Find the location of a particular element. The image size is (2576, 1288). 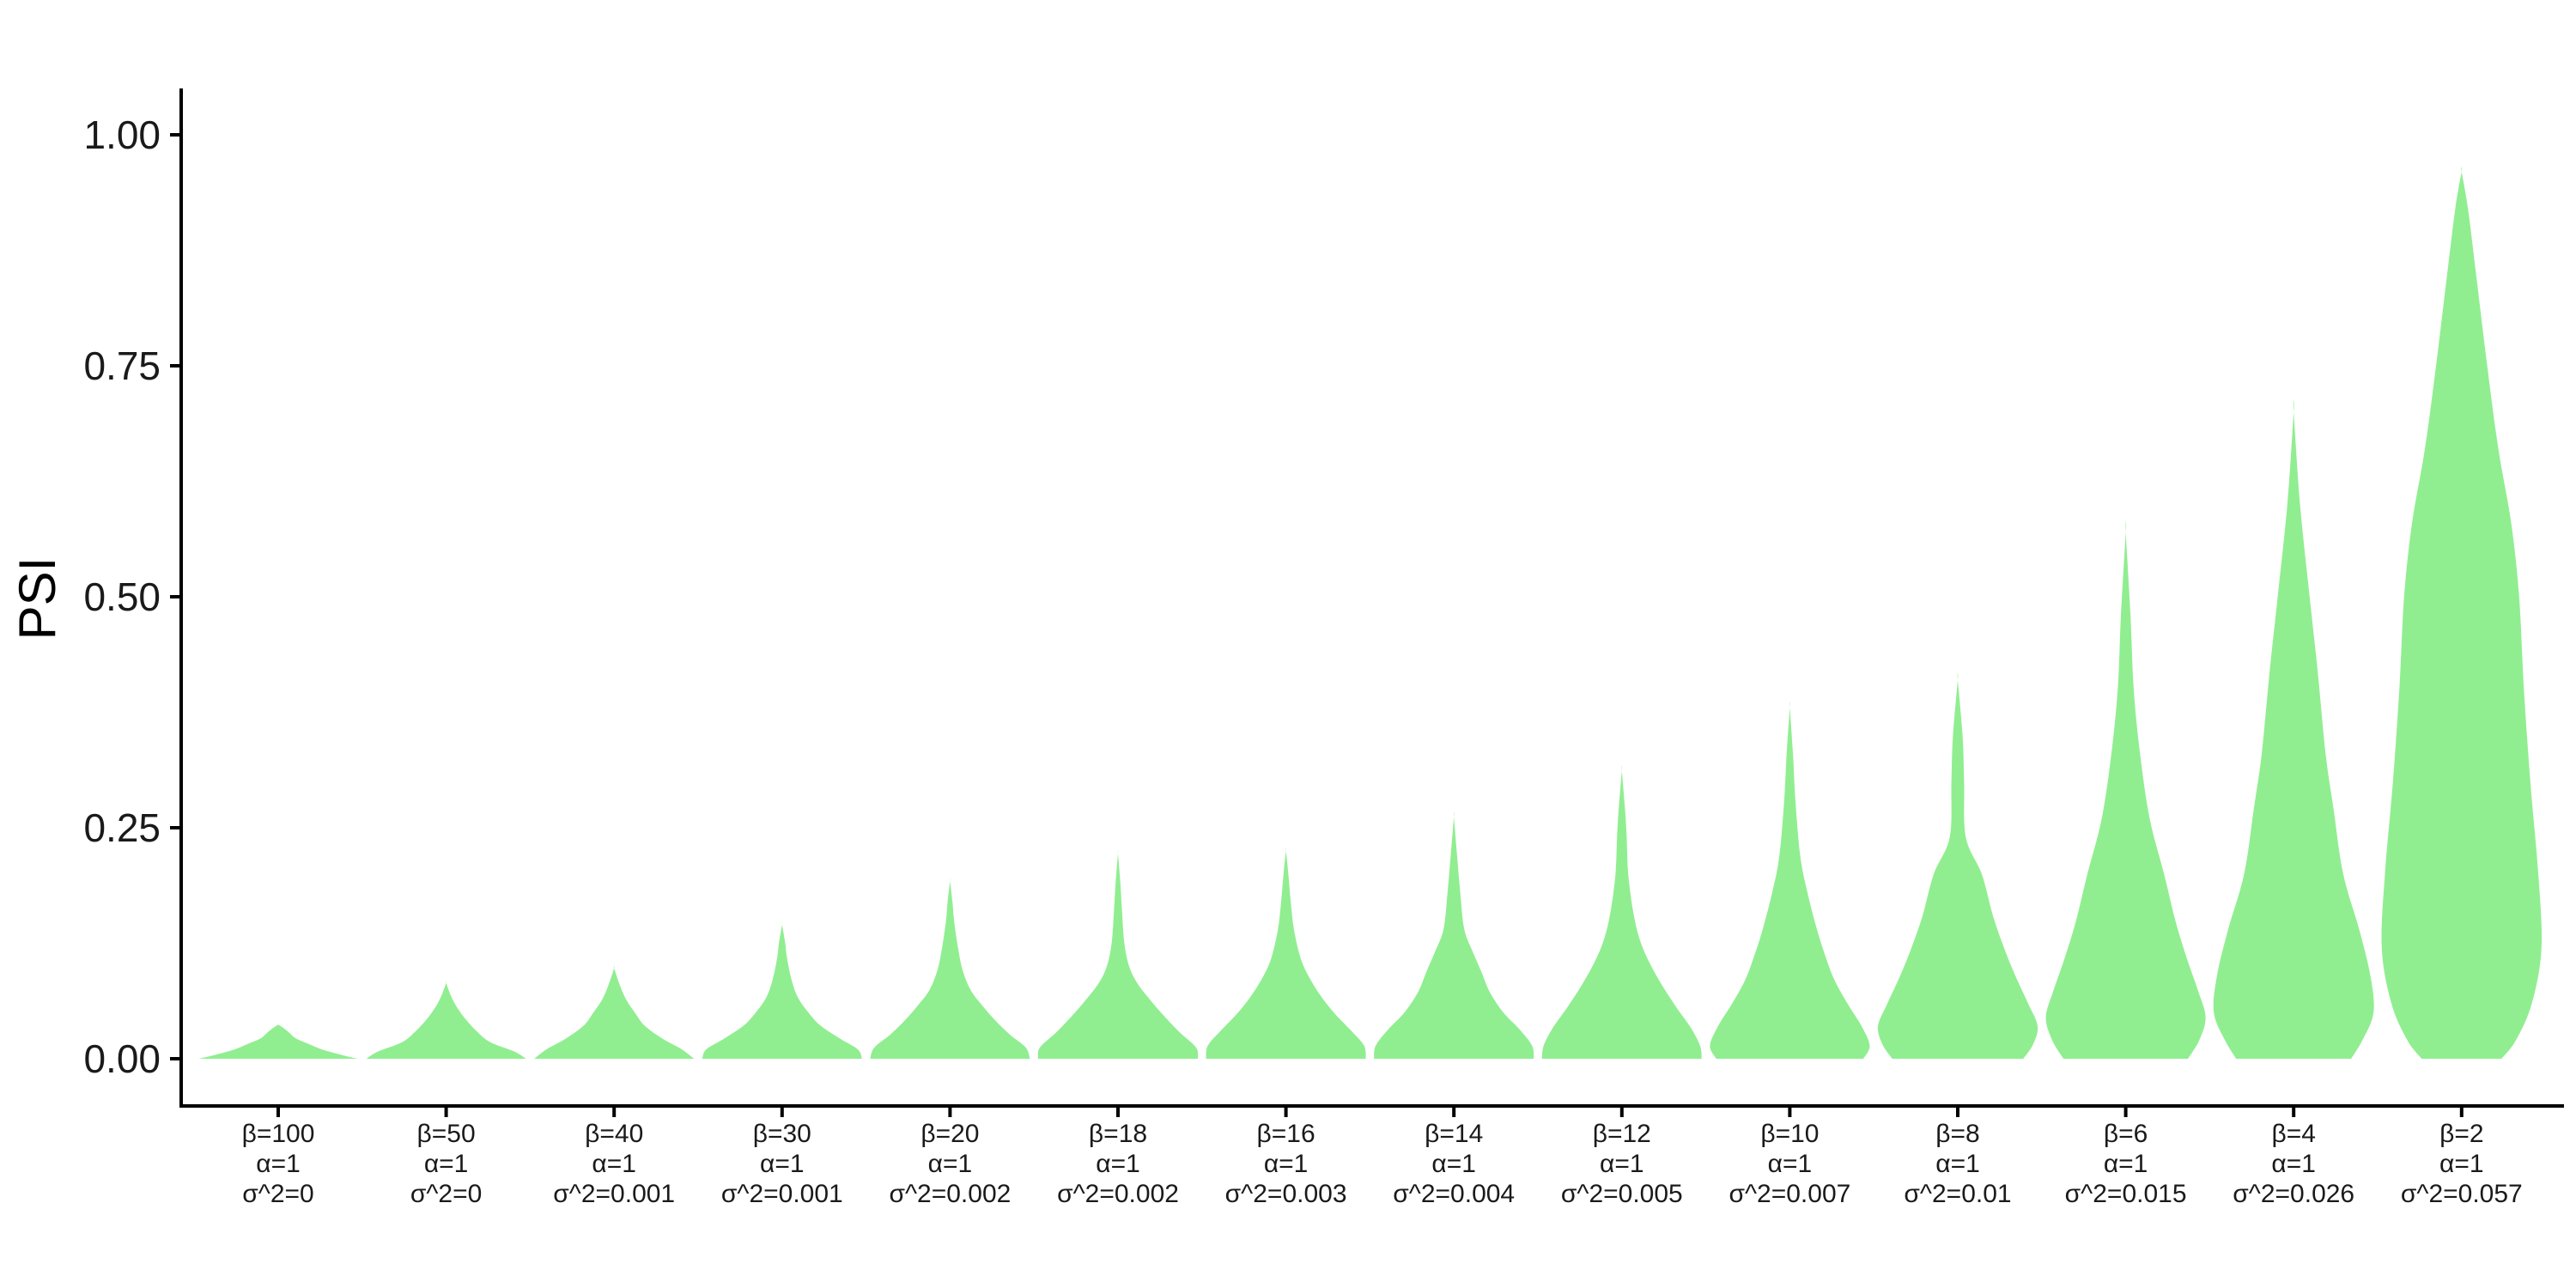

x-tick-label-line1: β=20 is located at coordinates (950, 1134).